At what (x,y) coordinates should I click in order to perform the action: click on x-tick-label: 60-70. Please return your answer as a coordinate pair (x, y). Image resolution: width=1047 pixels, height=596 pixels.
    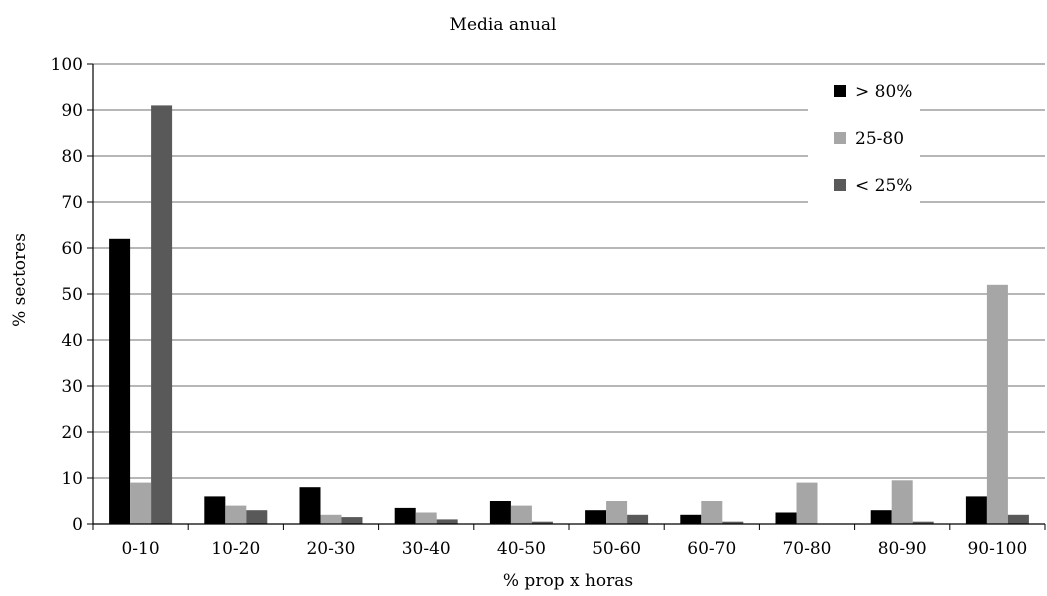
    Looking at the image, I should click on (711, 549).